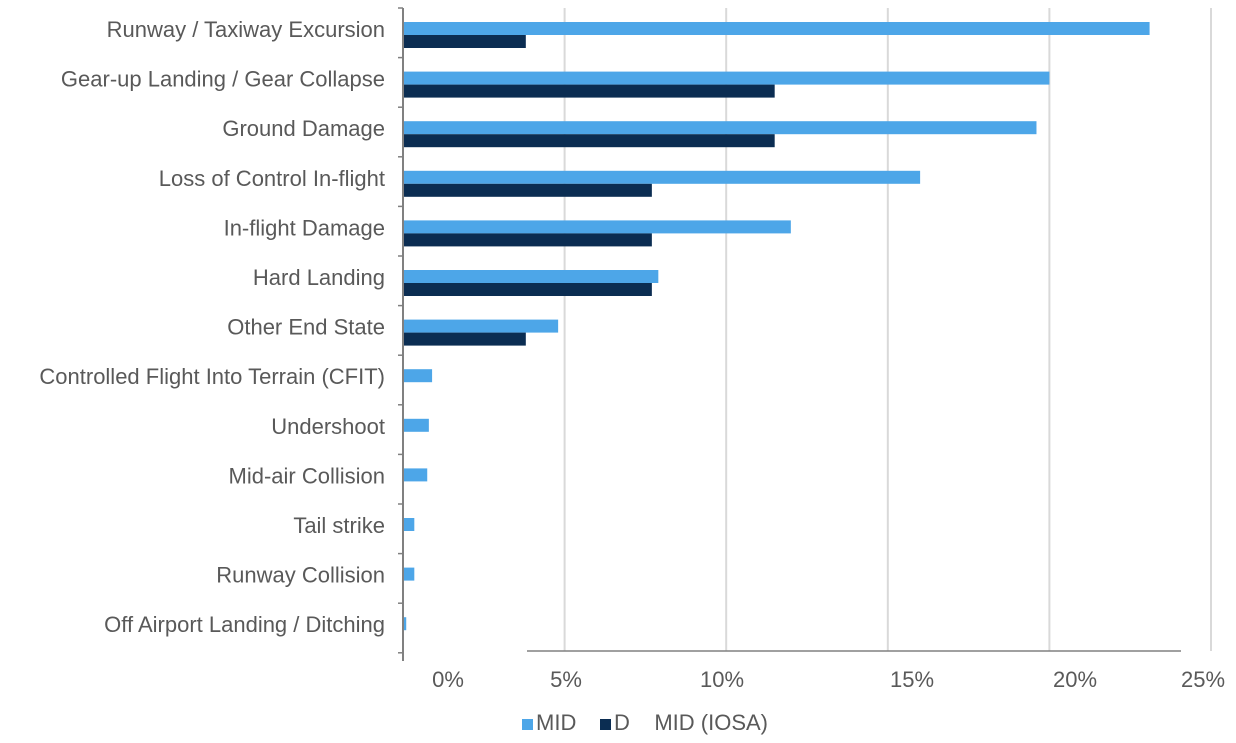 The width and height of the screenshot is (1236, 743). Describe the element at coordinates (722, 679) in the screenshot. I see `x-tick-label: 10%` at that location.